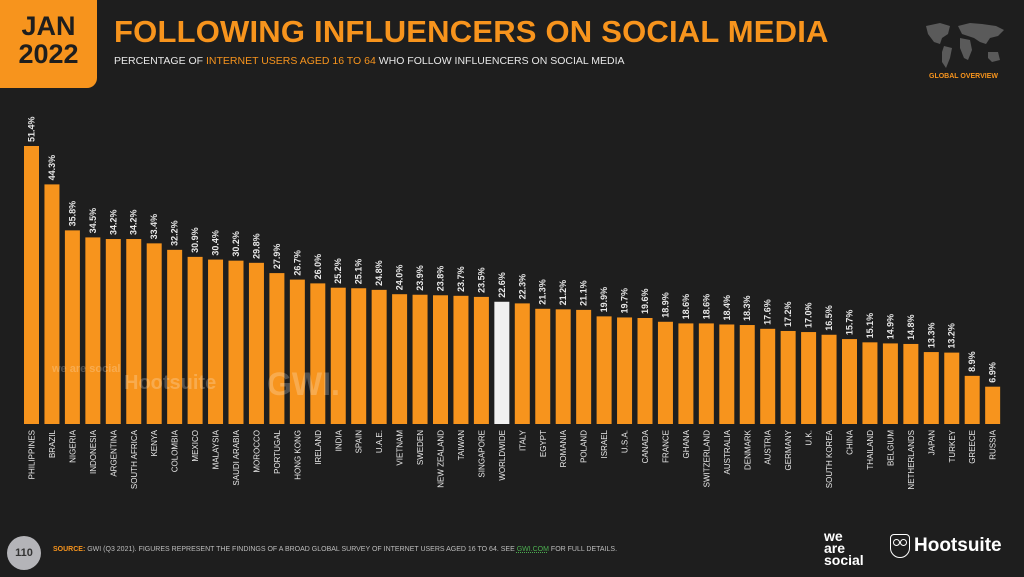  What do you see at coordinates (69, 549) in the screenshot?
I see `source-label: SOURCE:` at bounding box center [69, 549].